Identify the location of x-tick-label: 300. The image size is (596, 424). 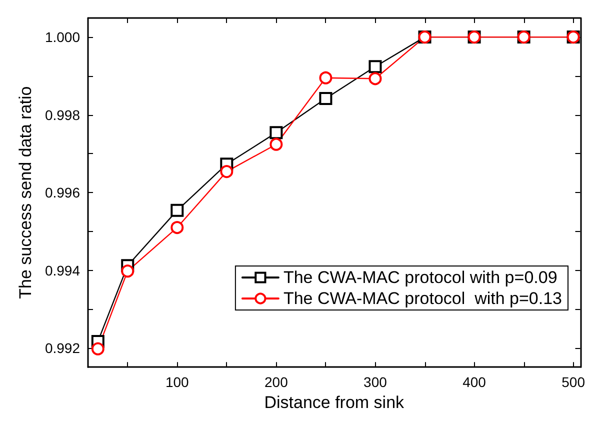
(376, 382).